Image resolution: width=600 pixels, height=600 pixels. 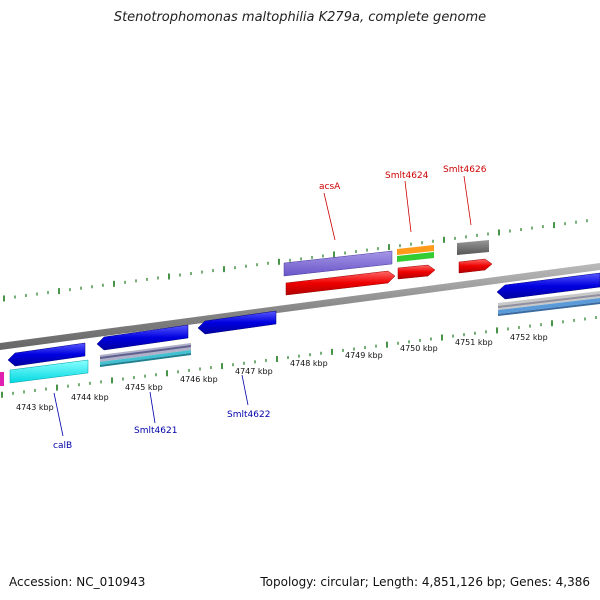 What do you see at coordinates (237, 322) in the screenshot?
I see `gene-smlt4622` at bounding box center [237, 322].